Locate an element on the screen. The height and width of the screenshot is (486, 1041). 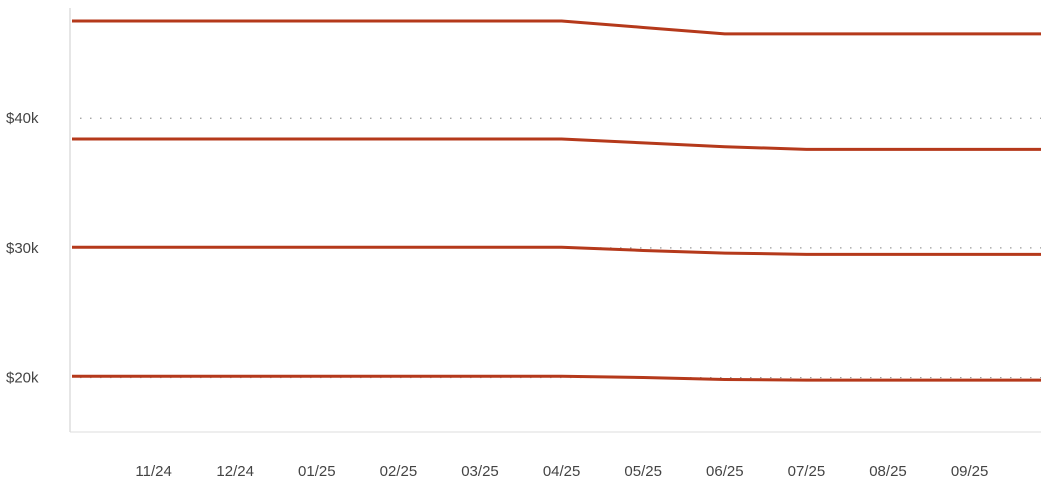
y-tick-label: $20k is located at coordinates (22, 378).